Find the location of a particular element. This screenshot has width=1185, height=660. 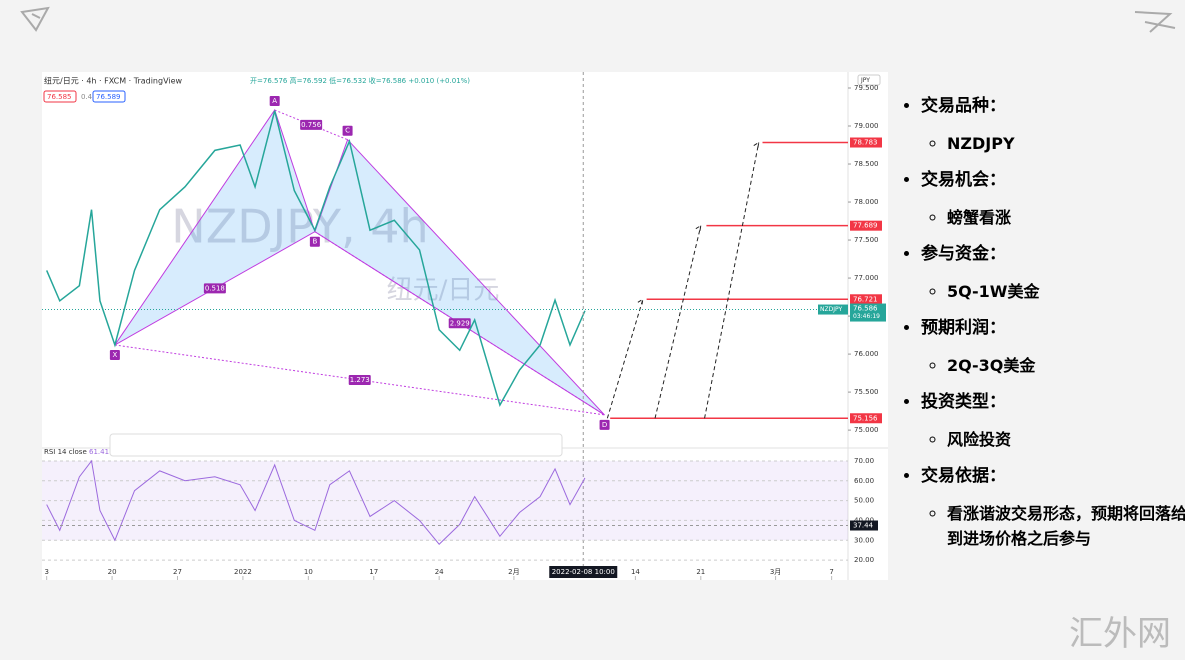

symbol-box is located at coordinates (833, 309).